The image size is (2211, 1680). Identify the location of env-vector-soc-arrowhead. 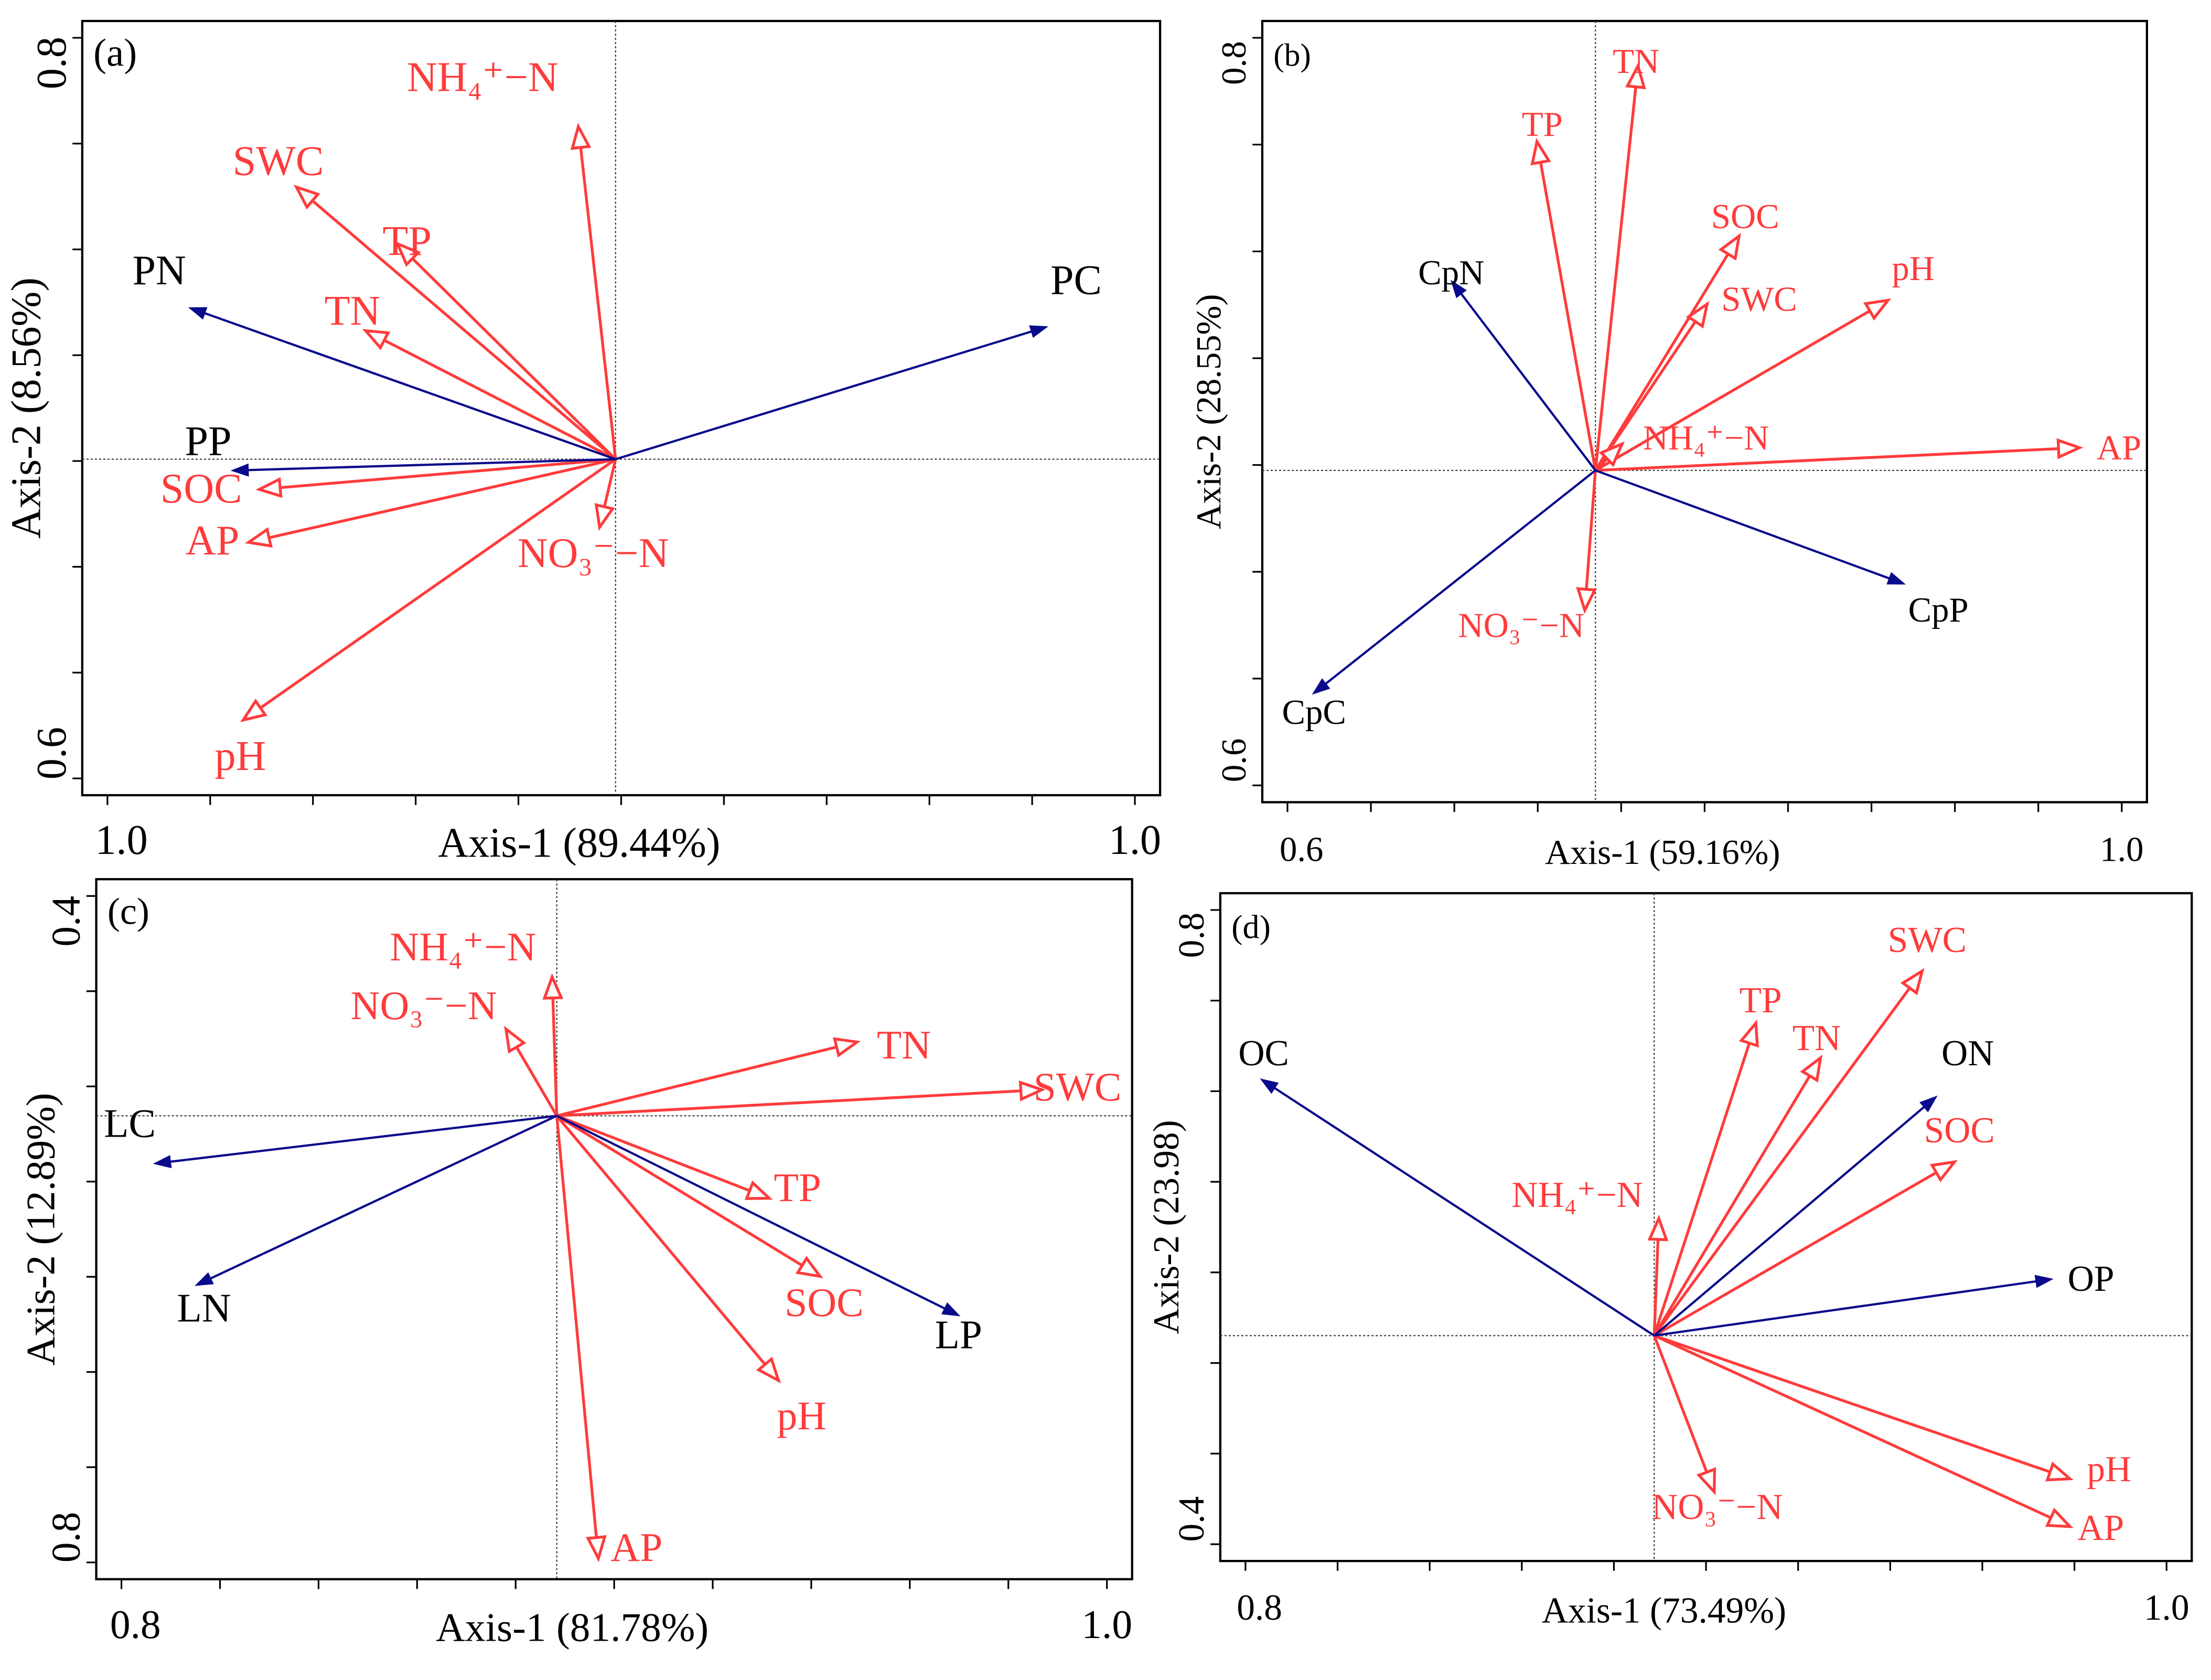
(1943, 1171).